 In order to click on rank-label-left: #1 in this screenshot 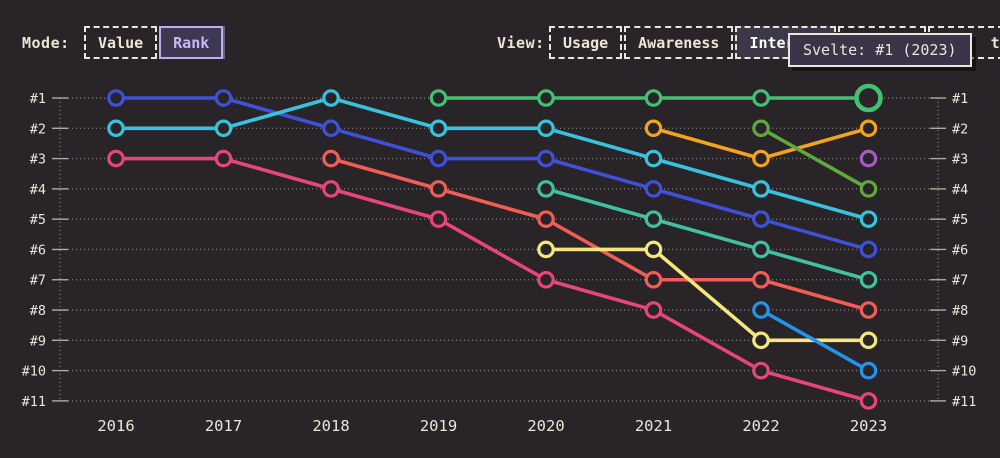, I will do `click(38, 99)`.